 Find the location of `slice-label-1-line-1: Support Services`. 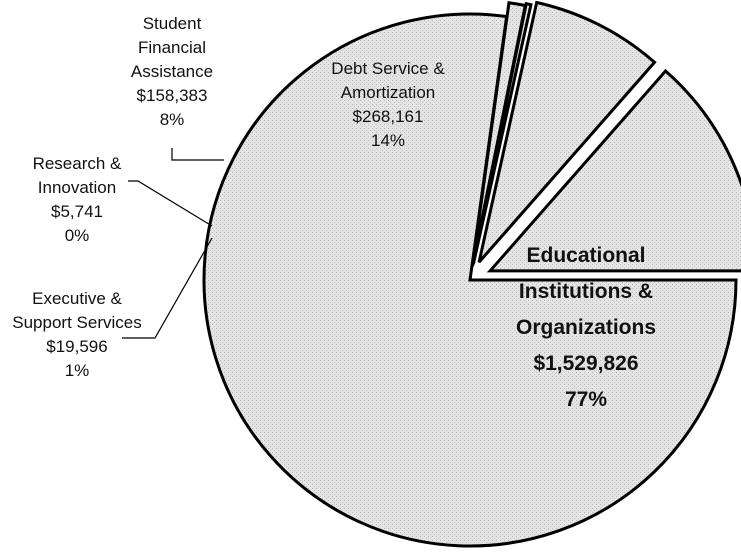

slice-label-1-line-1: Support Services is located at coordinates (76, 322).